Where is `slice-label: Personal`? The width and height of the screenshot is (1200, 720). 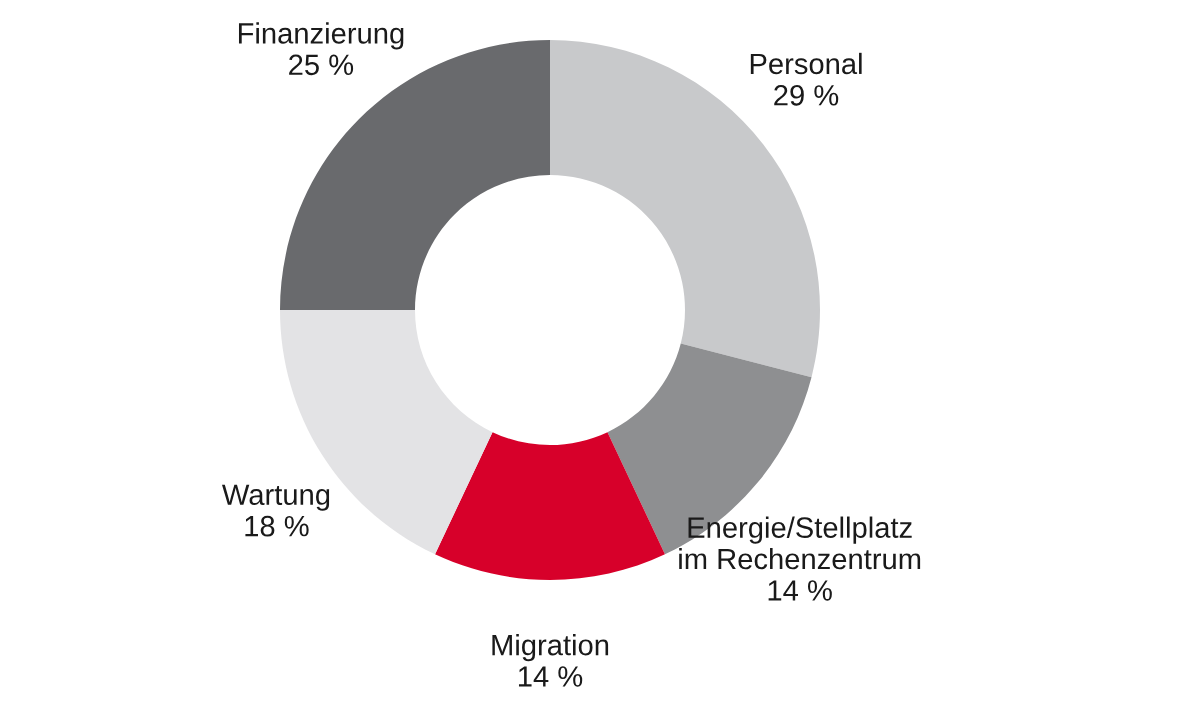
slice-label: Personal is located at coordinates (806, 63).